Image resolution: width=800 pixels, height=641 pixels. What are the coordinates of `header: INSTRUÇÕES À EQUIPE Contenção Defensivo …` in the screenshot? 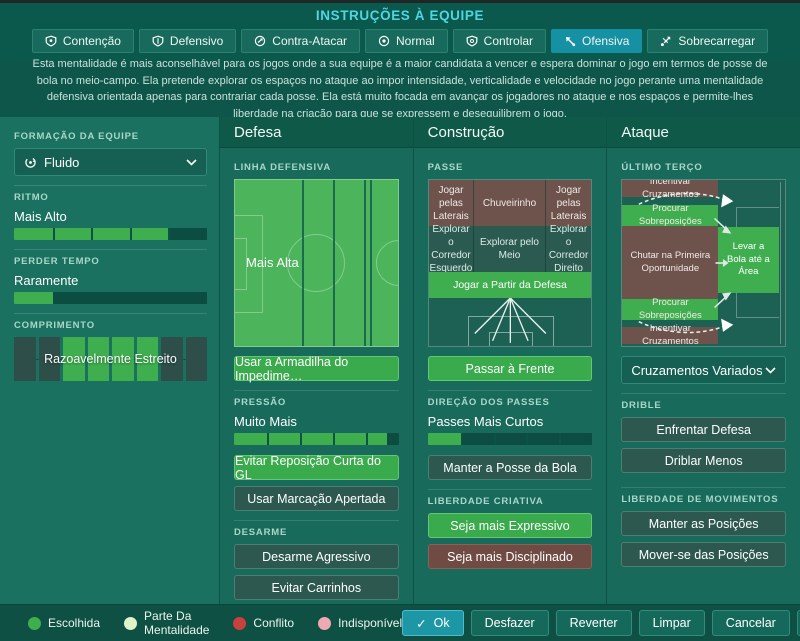 It's located at (400, 30).